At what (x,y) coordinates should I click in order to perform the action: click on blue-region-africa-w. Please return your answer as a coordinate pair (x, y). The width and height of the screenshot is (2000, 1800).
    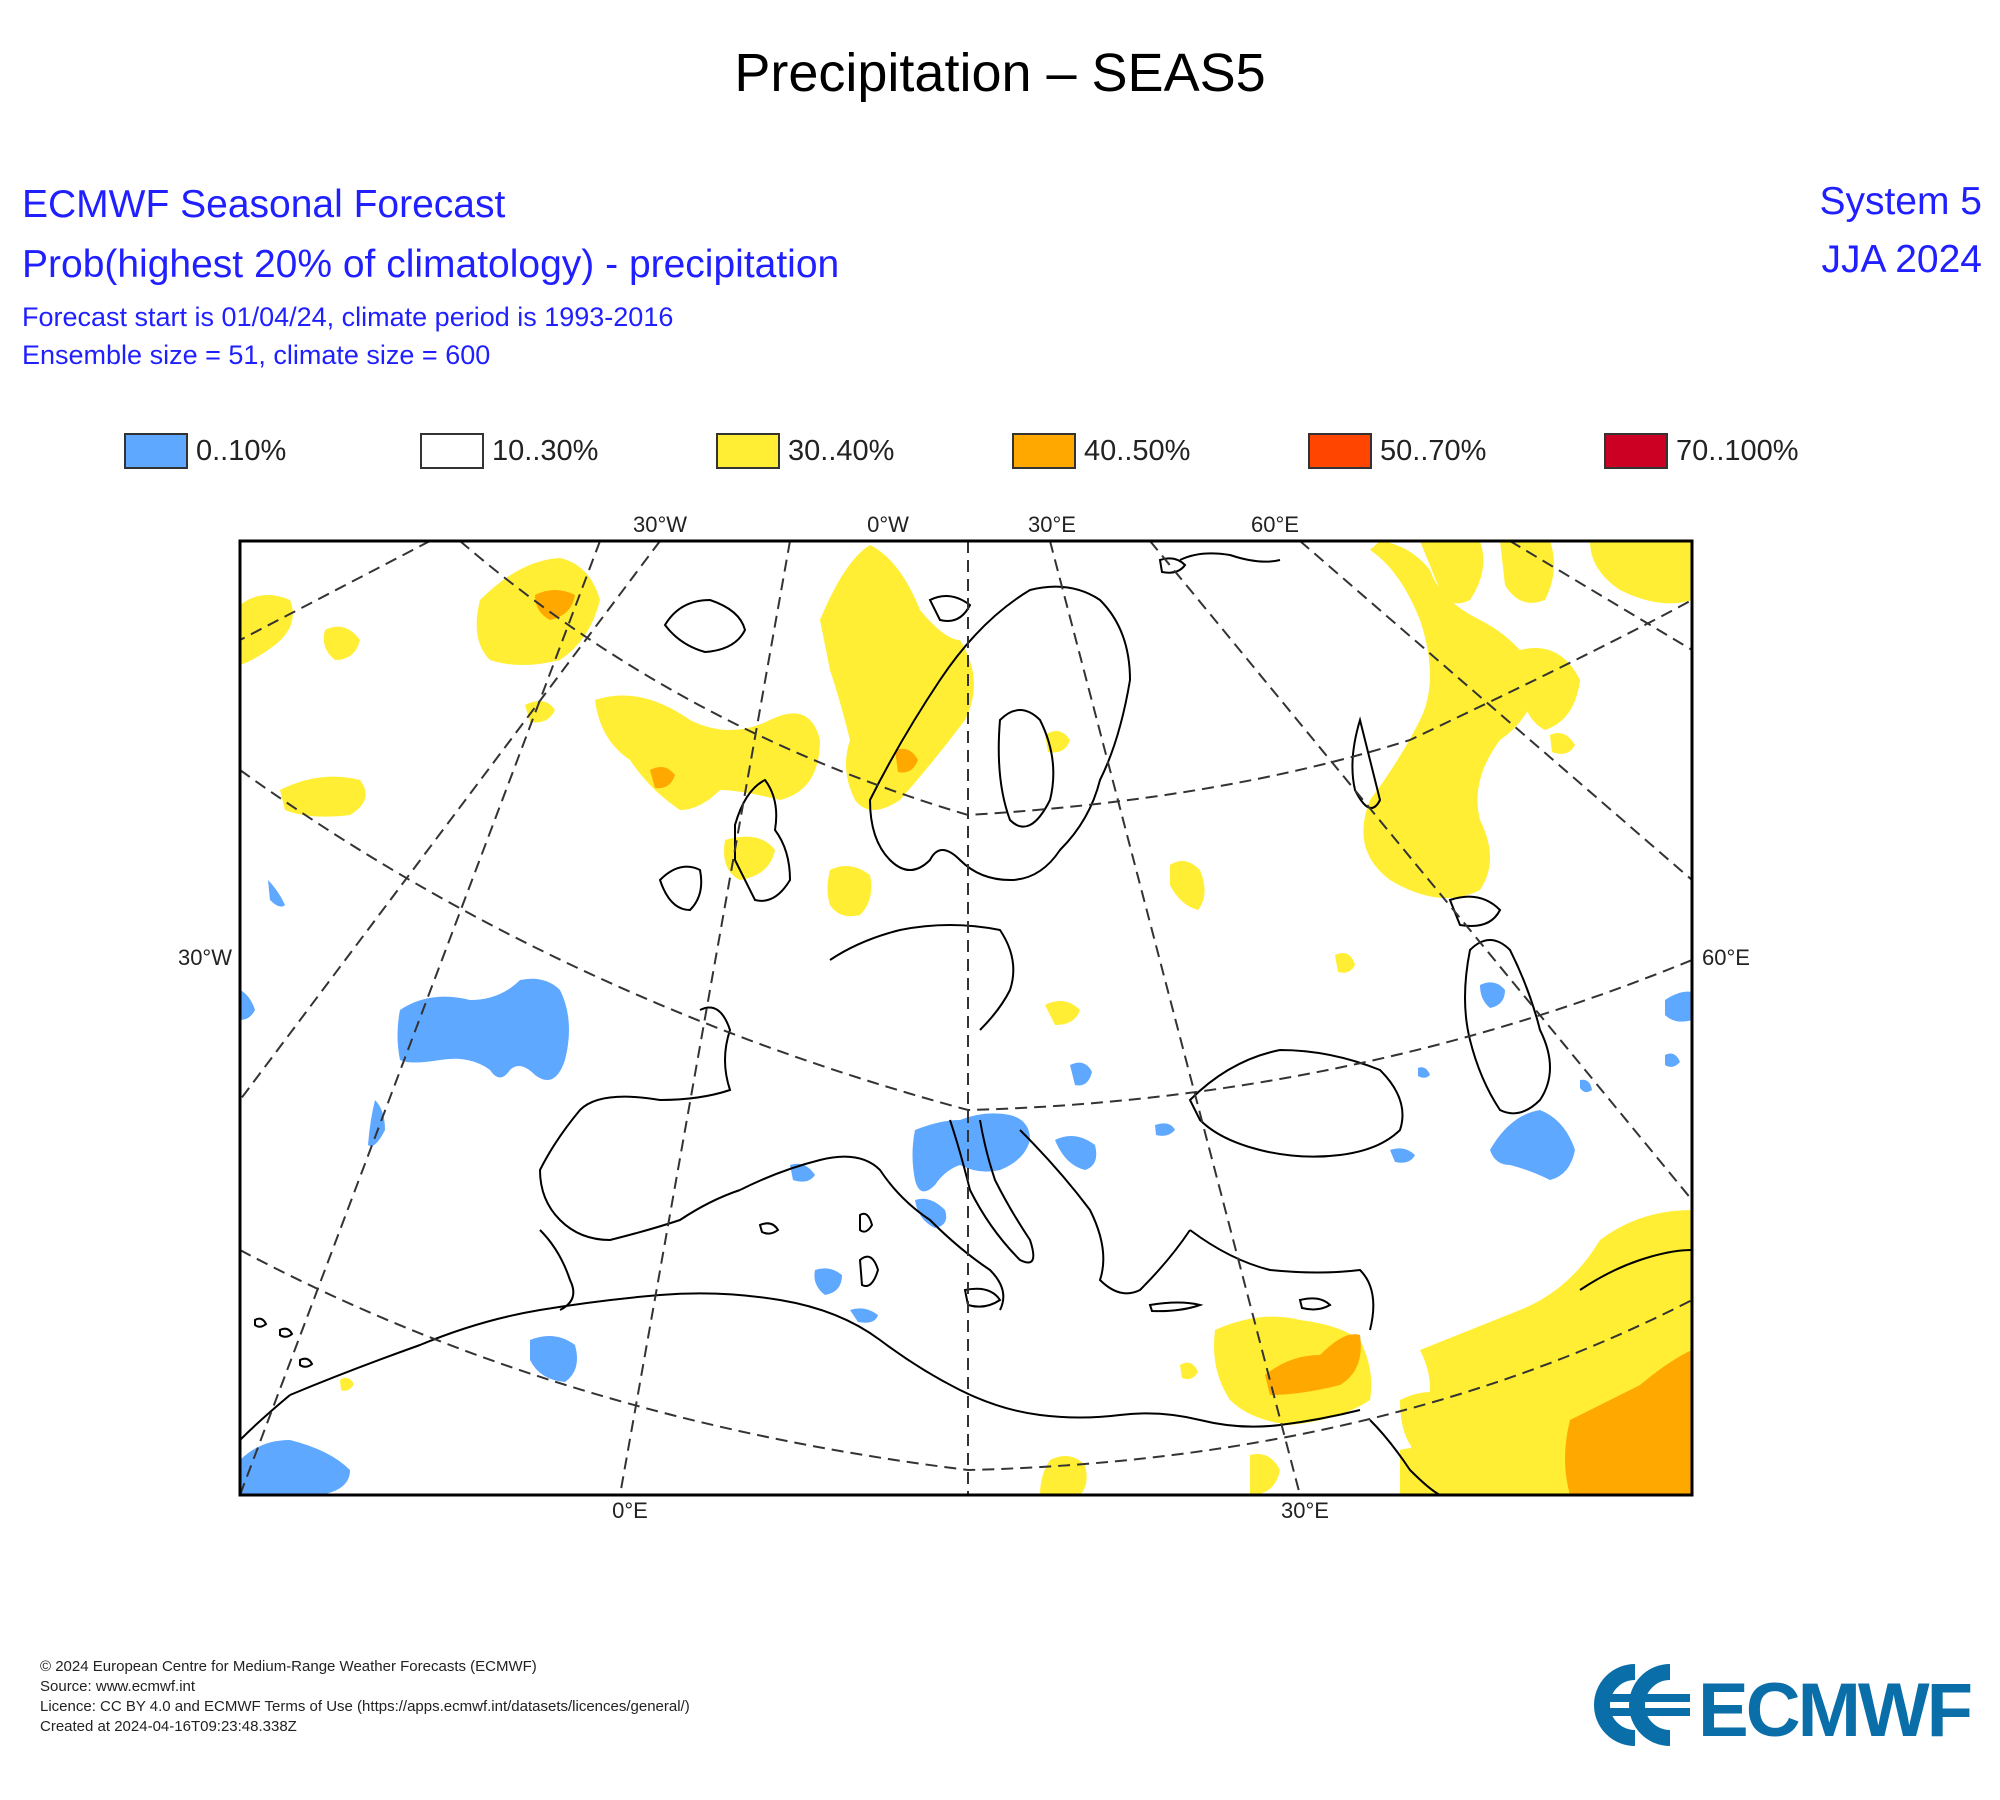
    Looking at the image, I should click on (295, 1467).